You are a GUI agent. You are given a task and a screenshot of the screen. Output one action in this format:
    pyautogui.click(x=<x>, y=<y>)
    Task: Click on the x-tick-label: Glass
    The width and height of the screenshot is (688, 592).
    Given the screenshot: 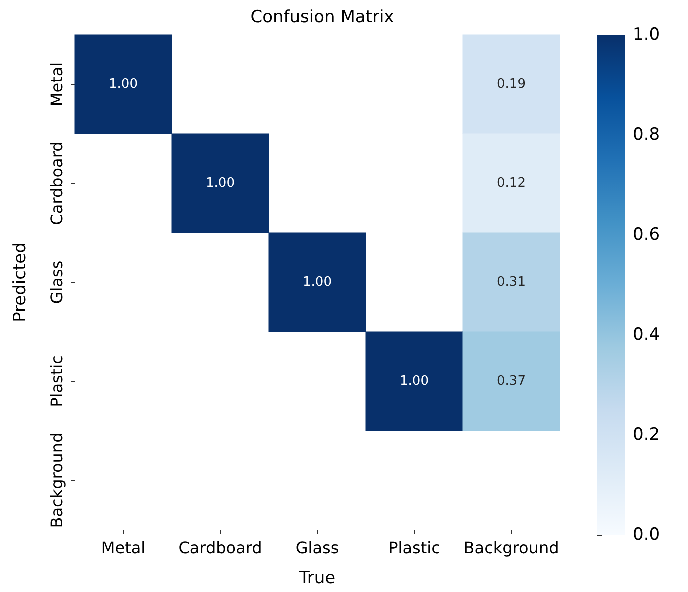 What is the action you would take?
    pyautogui.click(x=318, y=548)
    